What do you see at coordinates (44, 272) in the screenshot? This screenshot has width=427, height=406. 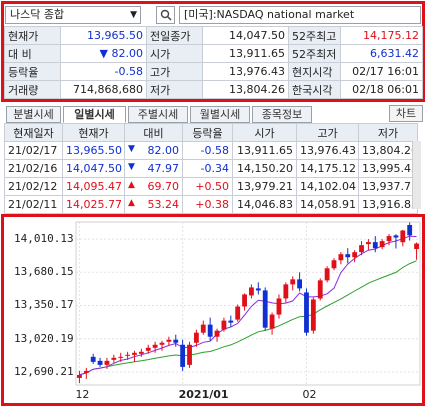 I see `y-tick-label: 13,680.15` at bounding box center [44, 272].